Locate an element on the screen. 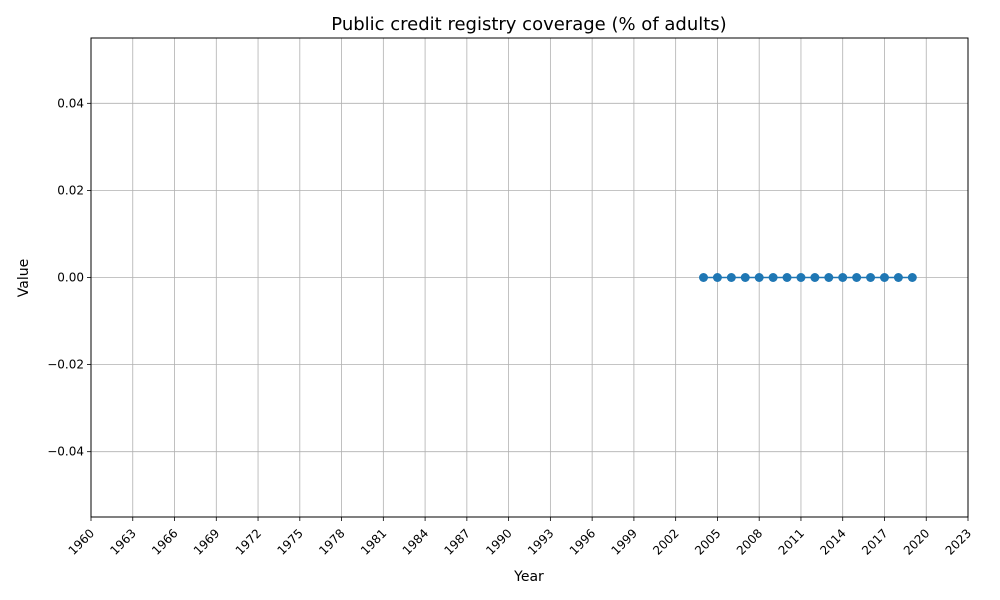  y-tick-label: 0.00 is located at coordinates (70, 278).